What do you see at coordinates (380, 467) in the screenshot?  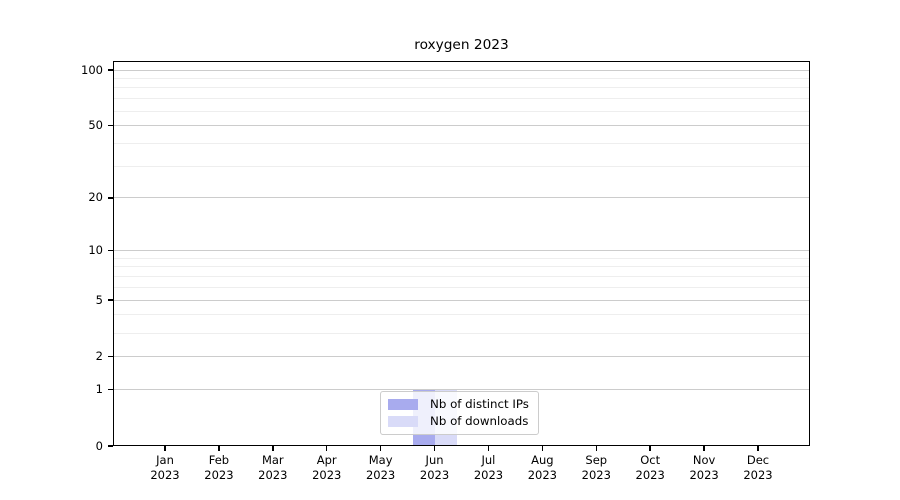 I see `x-tick-label: May 2023` at bounding box center [380, 467].